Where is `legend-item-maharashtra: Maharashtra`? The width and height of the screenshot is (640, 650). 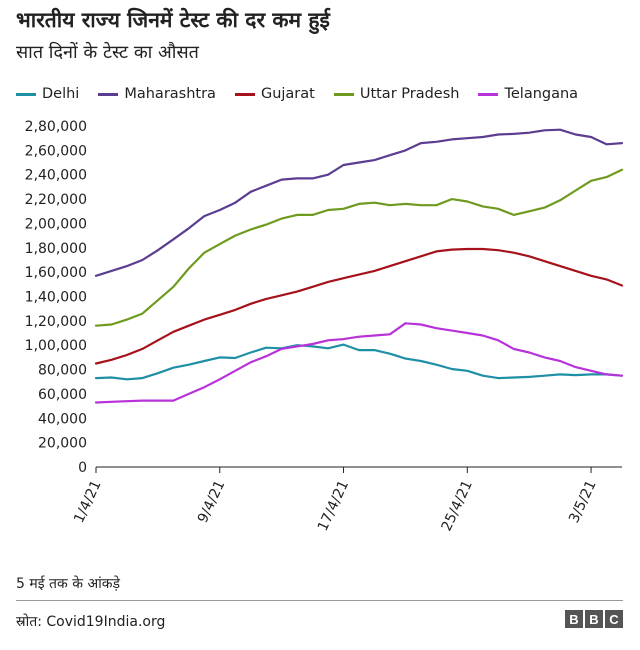 legend-item-maharashtra: Maharashtra is located at coordinates (157, 94).